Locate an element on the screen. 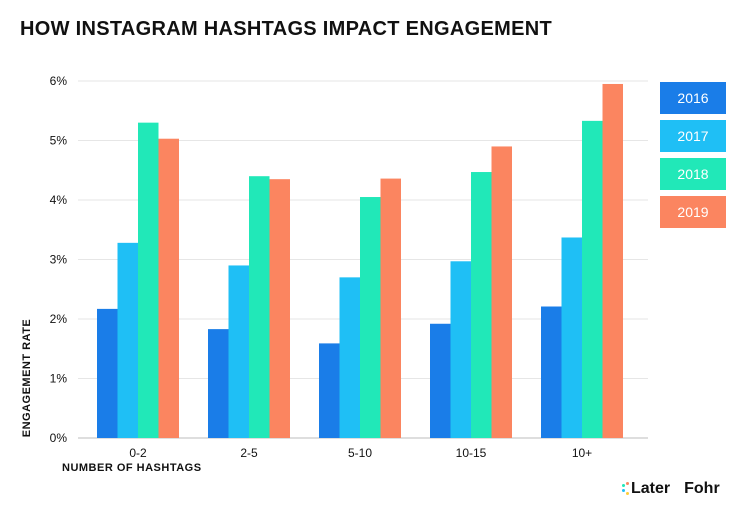 The height and width of the screenshot is (512, 740). x-tick-label: 10+ is located at coordinates (582, 453).